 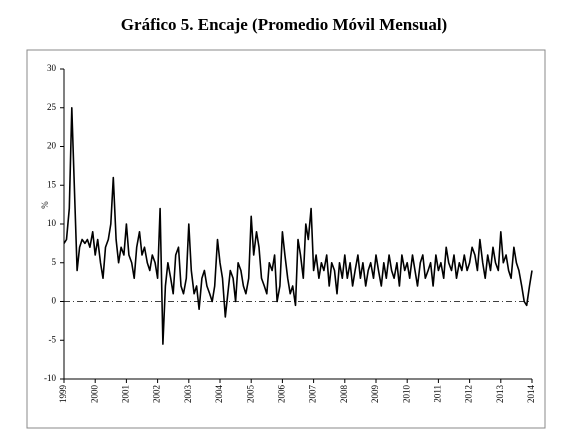 I want to click on y-tick-label: 30, so click(x=52, y=68).